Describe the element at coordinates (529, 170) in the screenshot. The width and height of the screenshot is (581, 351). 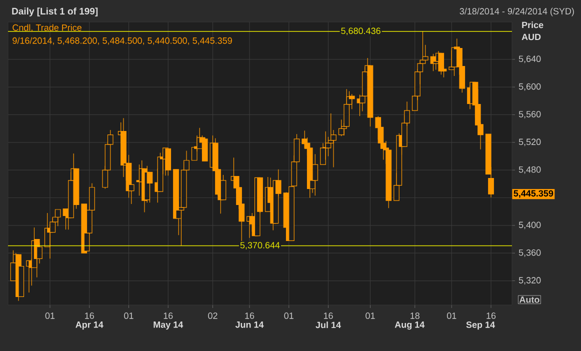
I see `y-tick-label: 5,480` at that location.